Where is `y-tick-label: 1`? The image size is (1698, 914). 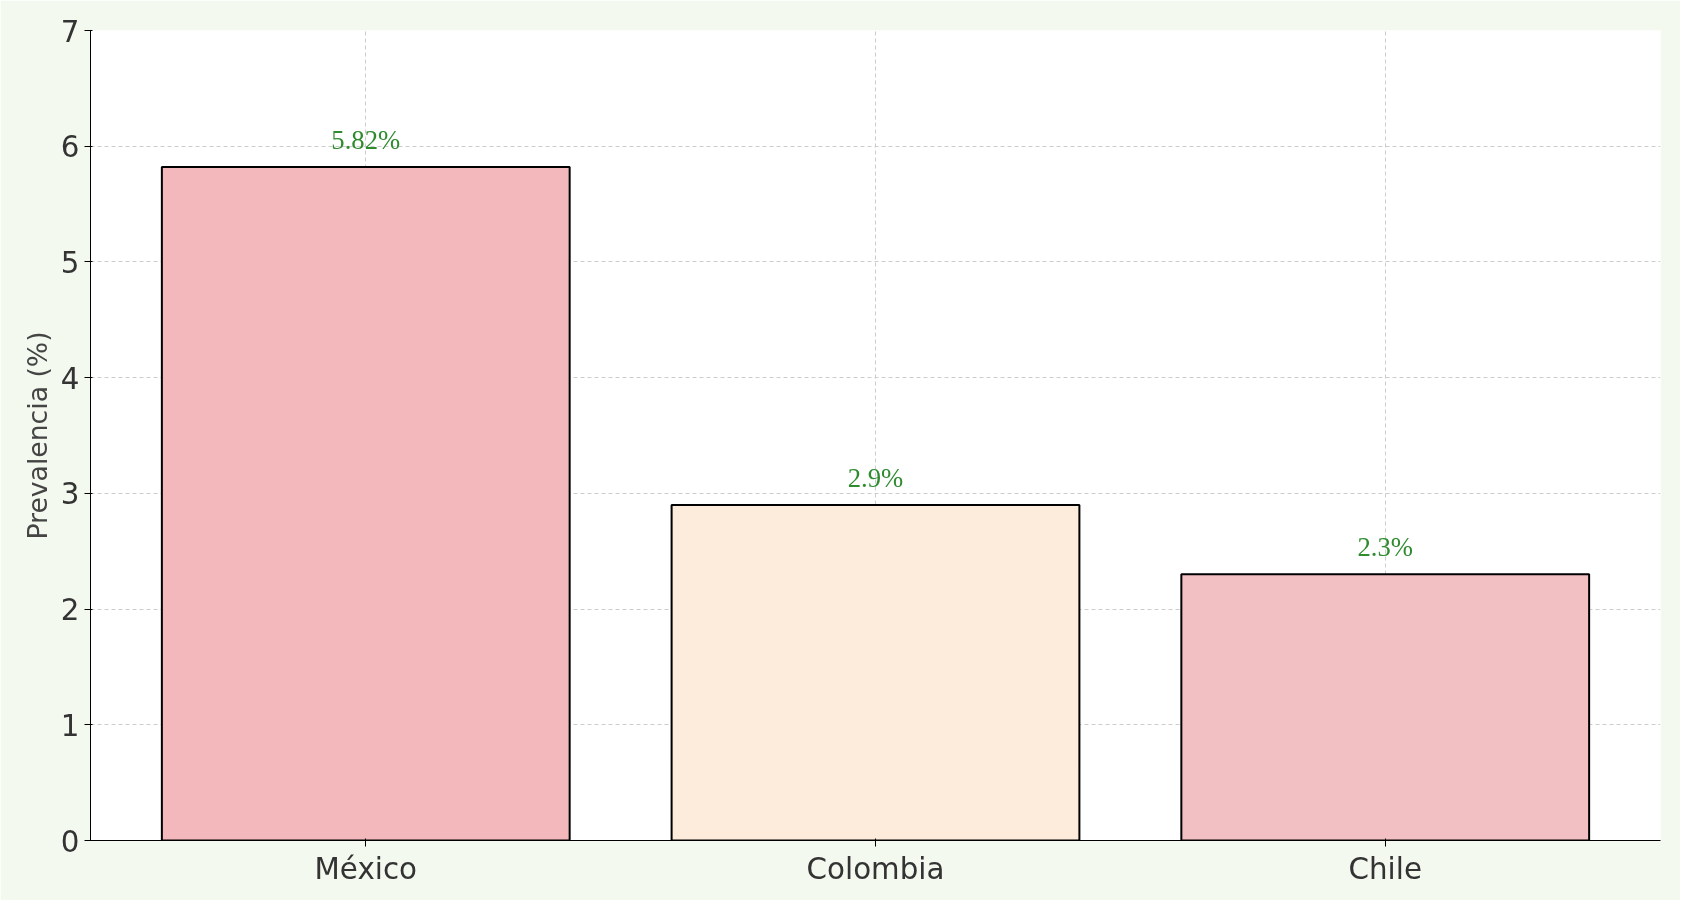 y-tick-label: 1 is located at coordinates (70, 725).